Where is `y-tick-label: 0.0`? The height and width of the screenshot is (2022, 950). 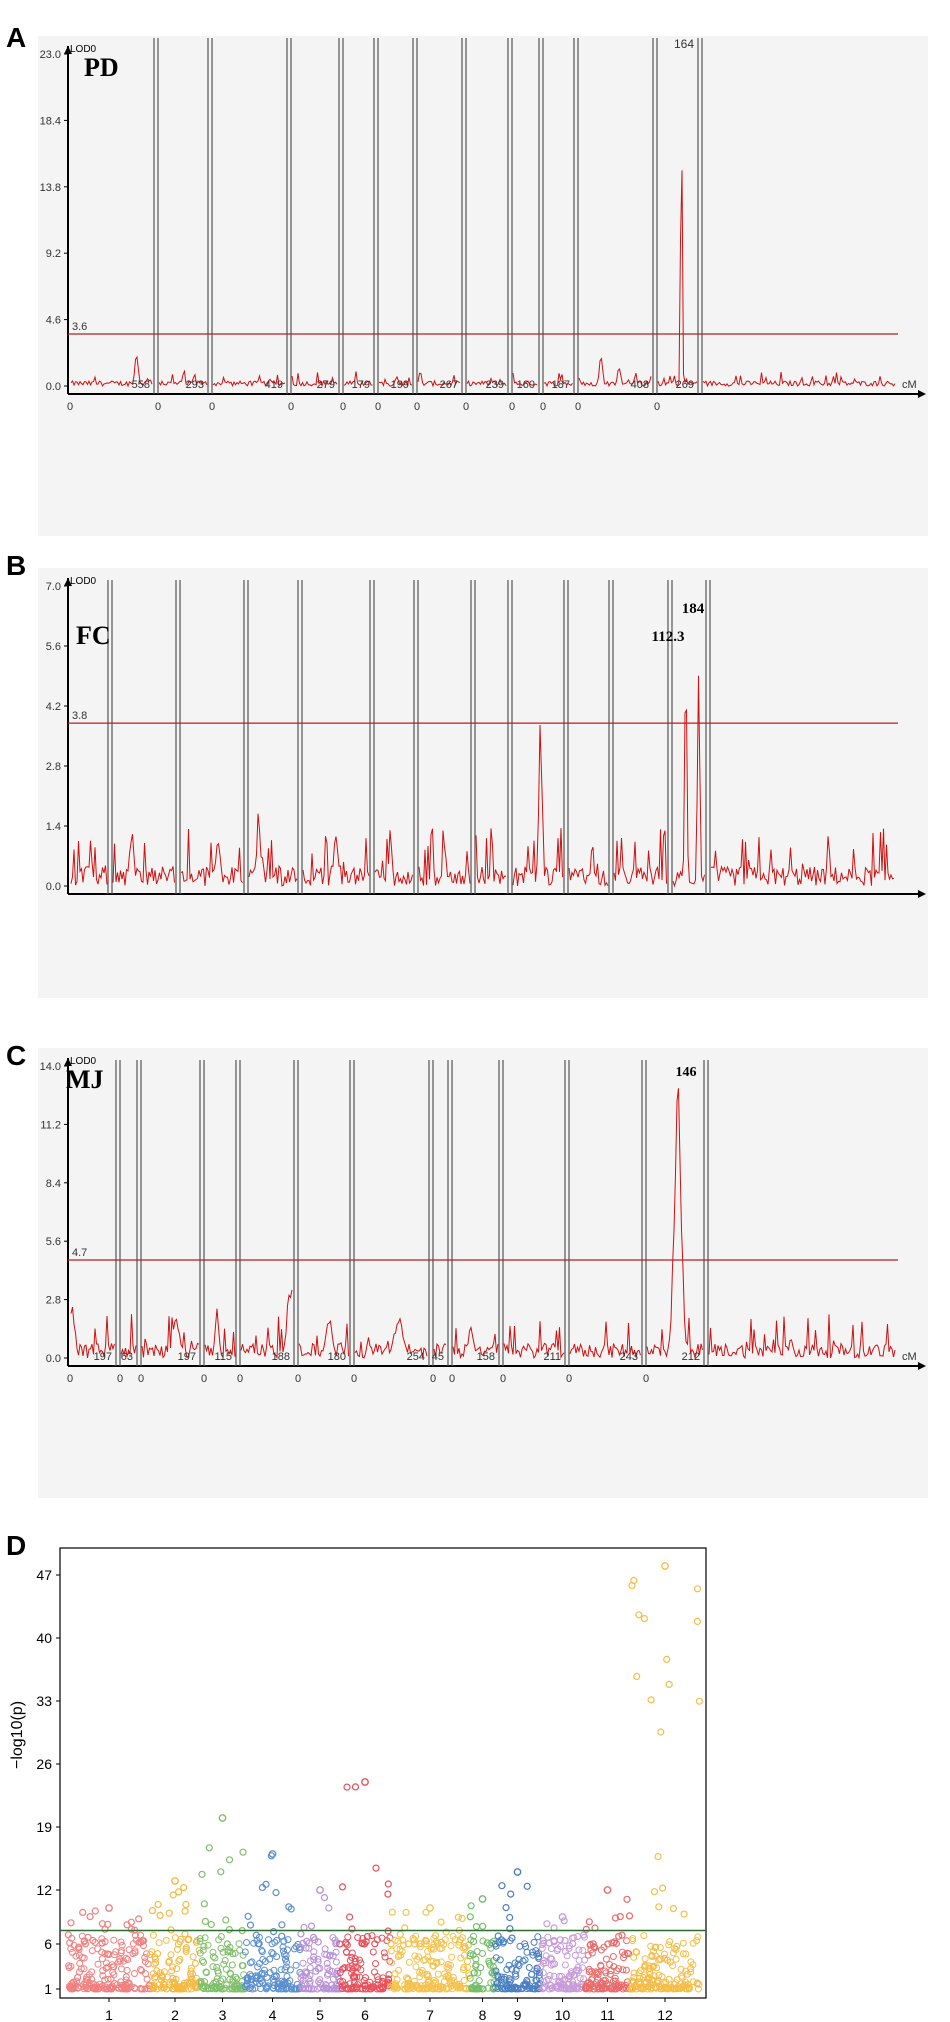
y-tick-label: 0.0 is located at coordinates (53, 887).